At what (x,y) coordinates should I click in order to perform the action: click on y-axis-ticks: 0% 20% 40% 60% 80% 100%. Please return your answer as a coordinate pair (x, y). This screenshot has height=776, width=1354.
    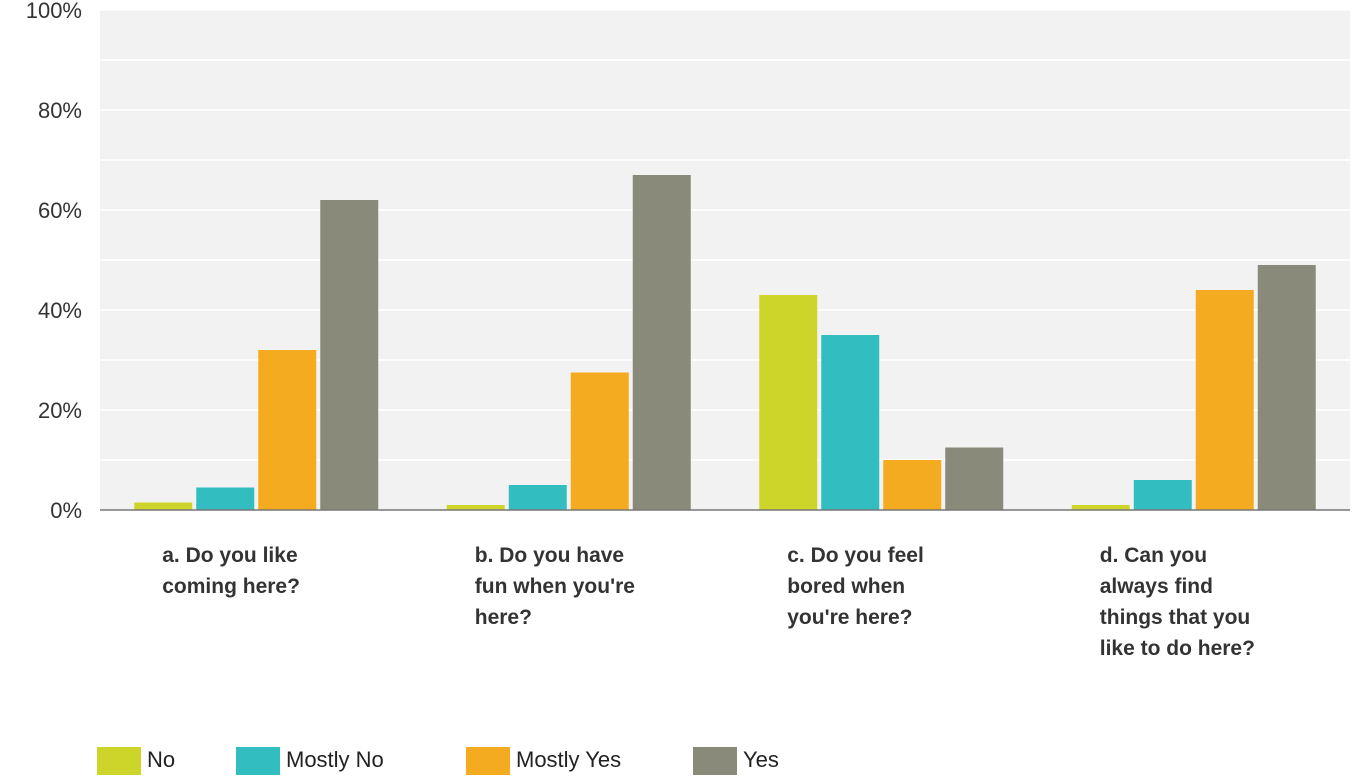
    Looking at the image, I should click on (54, 261).